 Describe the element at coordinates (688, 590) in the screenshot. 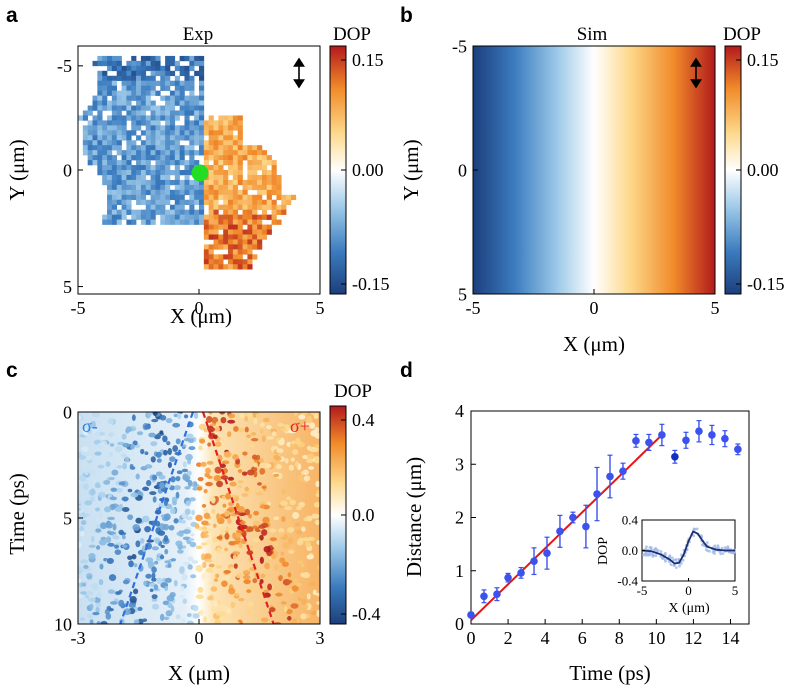

I see `inset-x-tick-label: 0` at that location.